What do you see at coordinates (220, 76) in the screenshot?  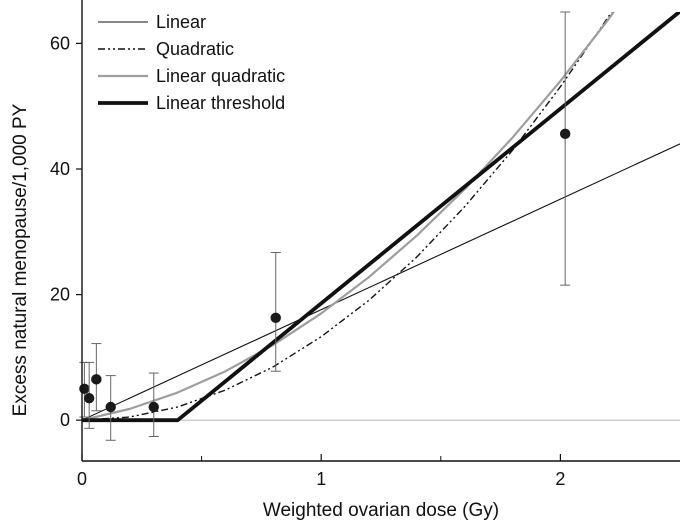 I see `legend-label-linear-quadratic: Linear quadratic` at bounding box center [220, 76].